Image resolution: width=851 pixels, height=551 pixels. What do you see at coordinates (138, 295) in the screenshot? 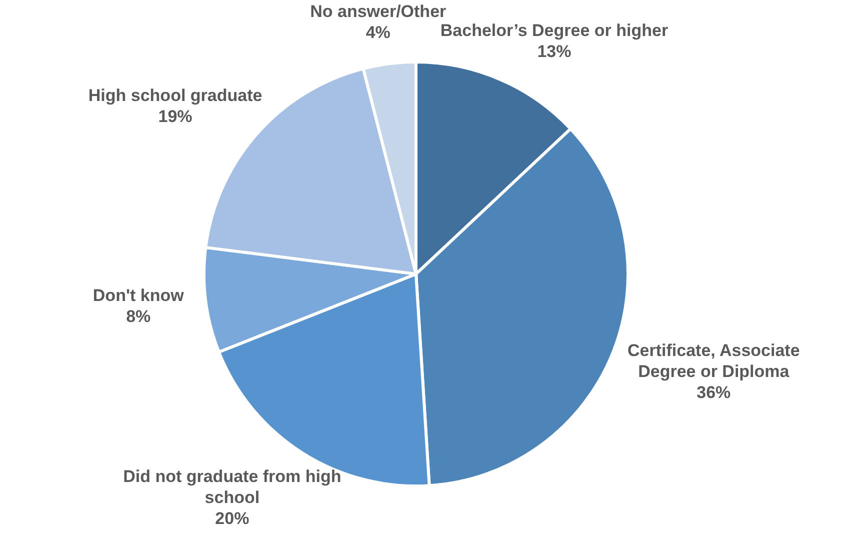
I see `slice-label: Don't know` at bounding box center [138, 295].